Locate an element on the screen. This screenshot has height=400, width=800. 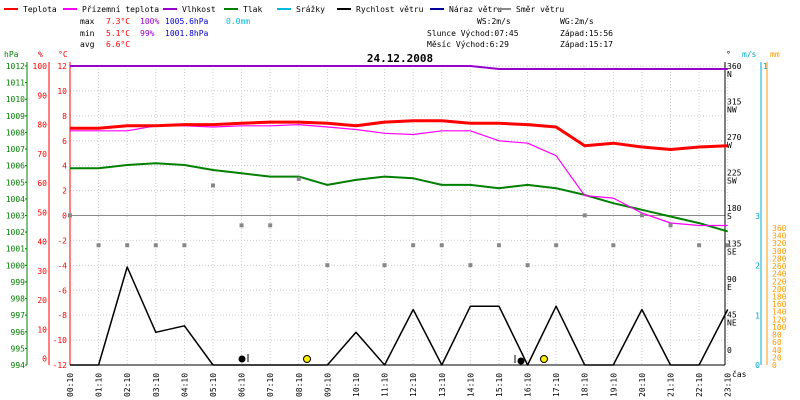
legend-item: Přízemní teplota is located at coordinates (111, 9).